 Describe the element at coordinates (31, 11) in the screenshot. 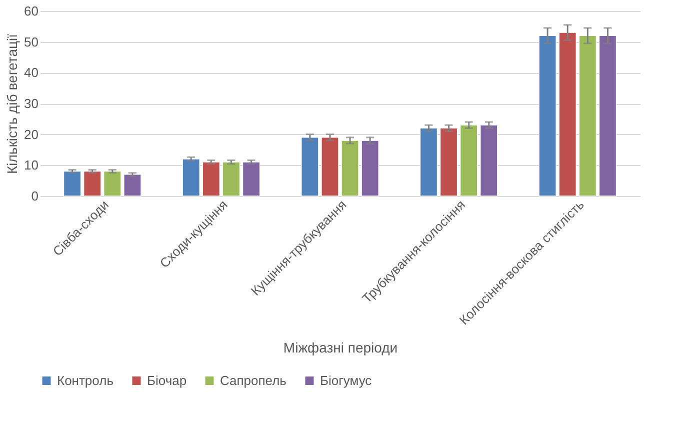

I see `y-tick-label: 60` at that location.